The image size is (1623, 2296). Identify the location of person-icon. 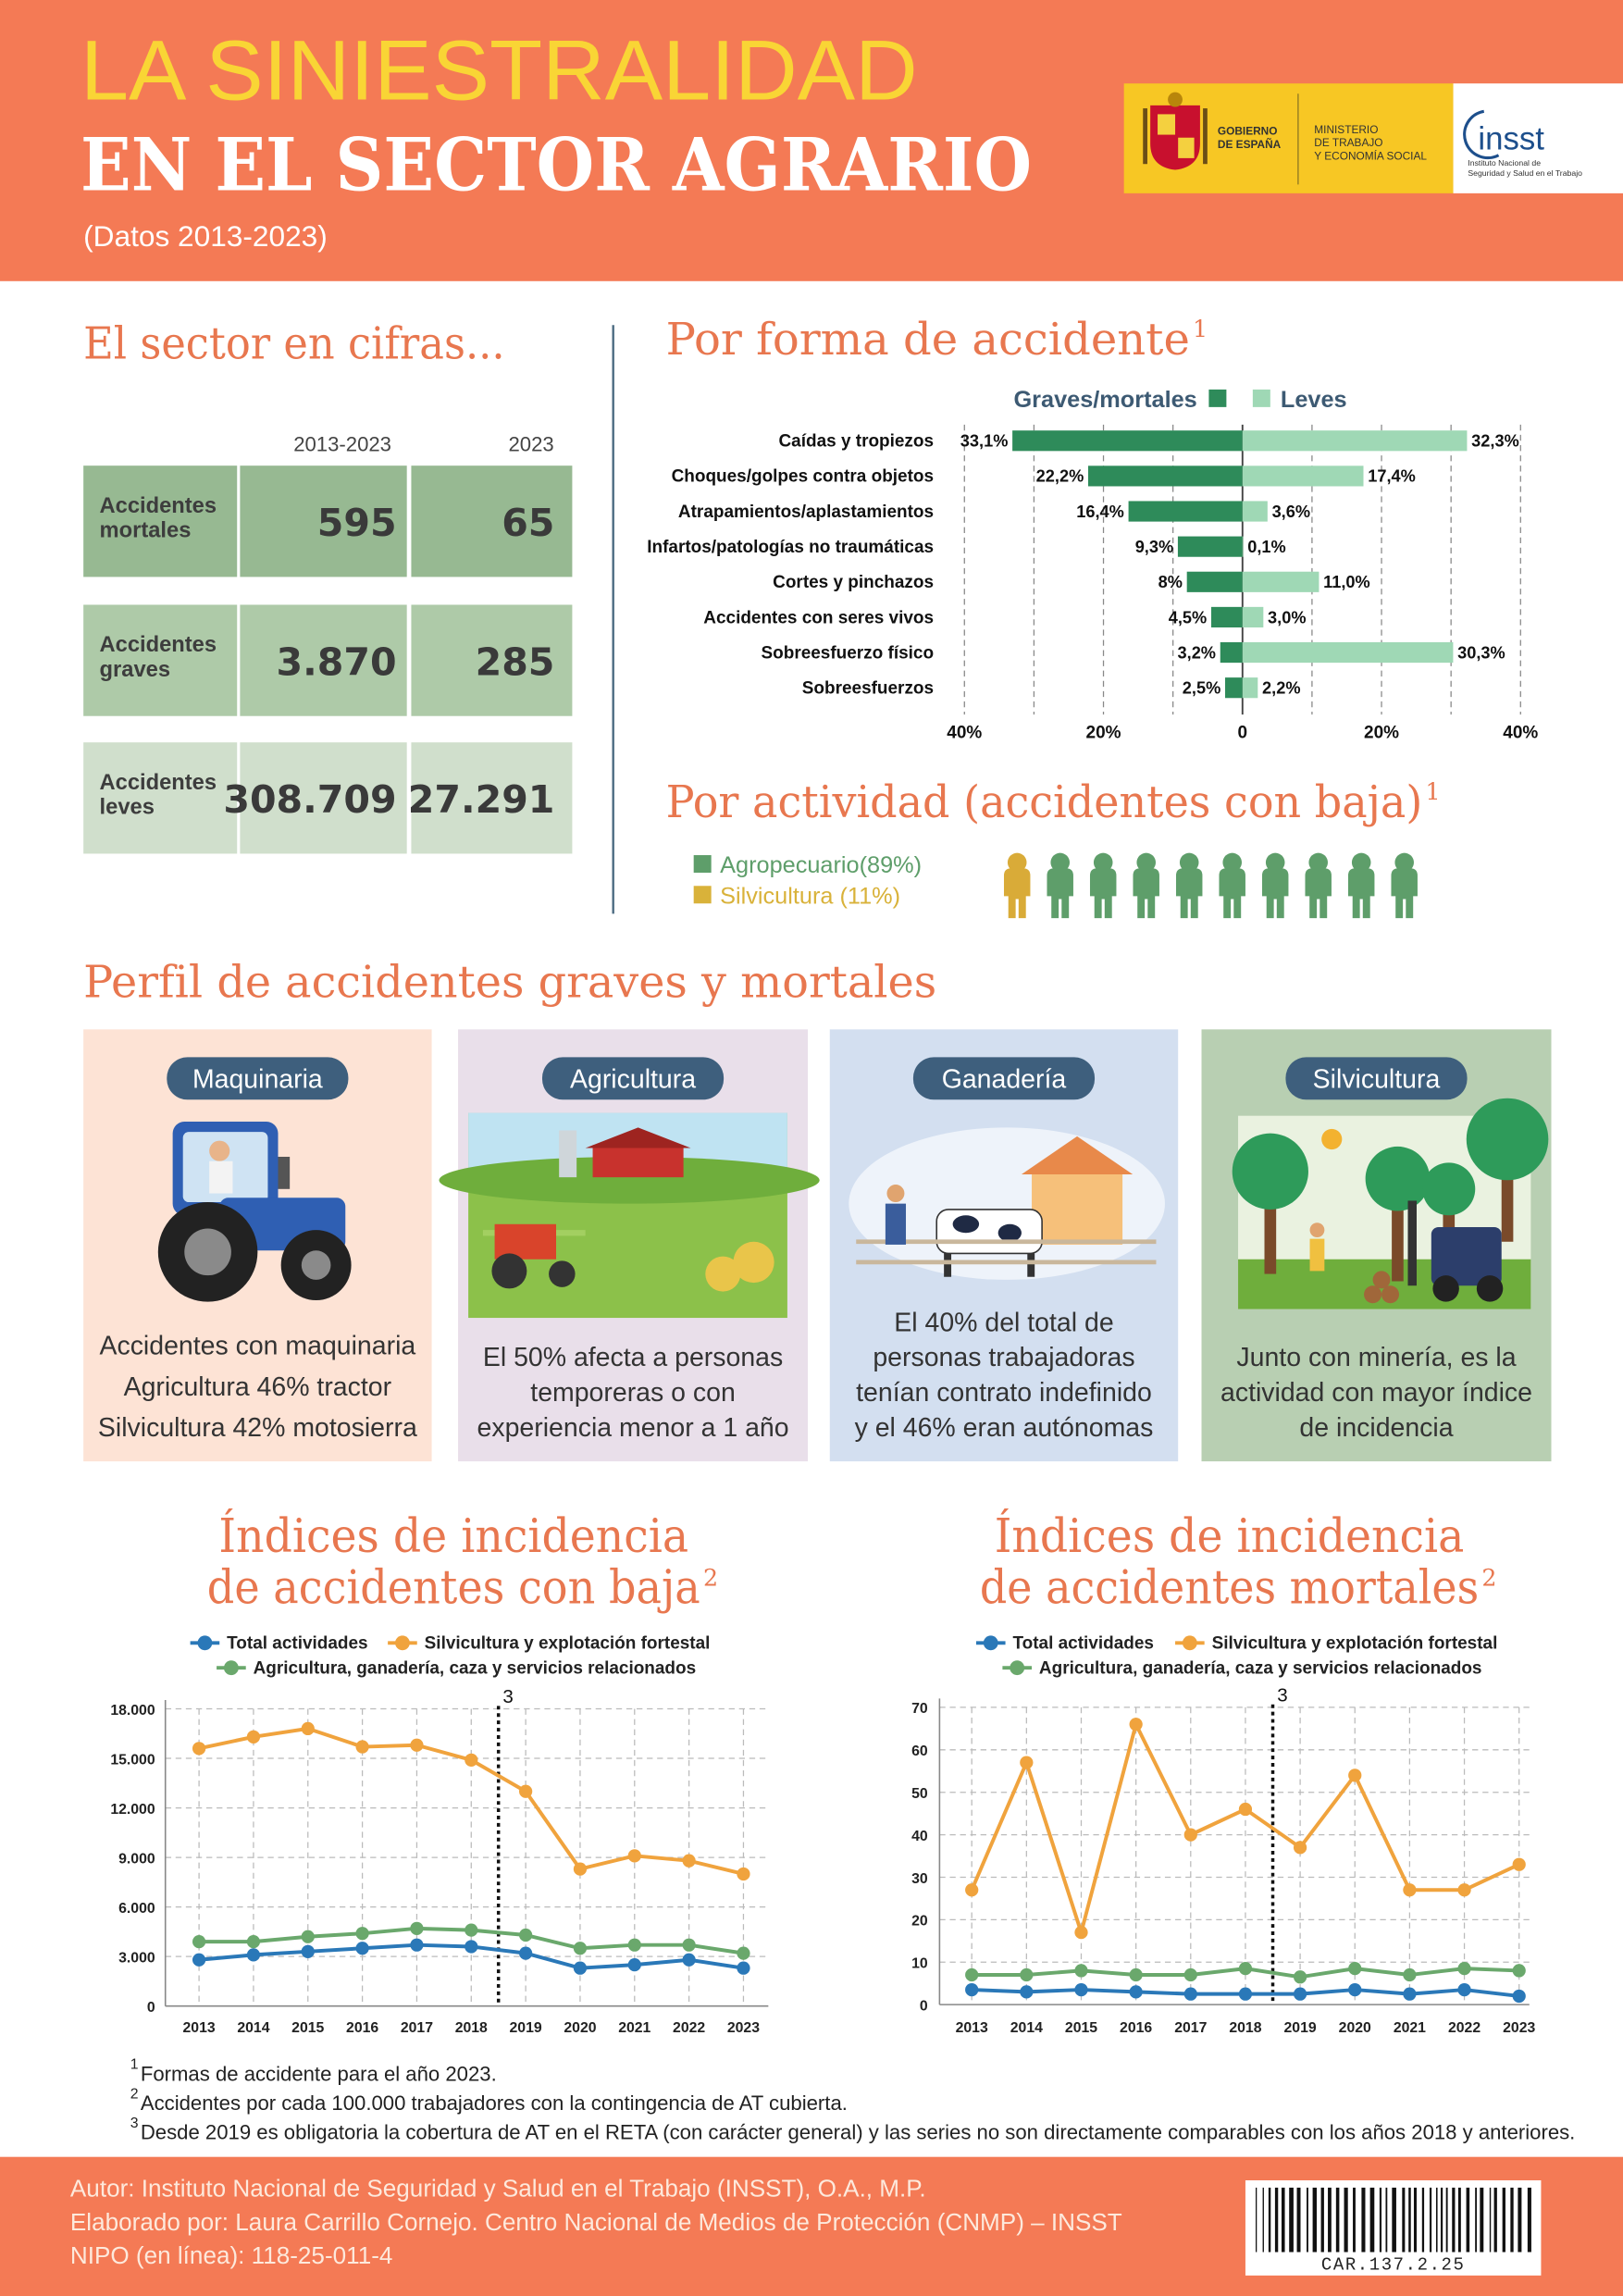
(1232, 886).